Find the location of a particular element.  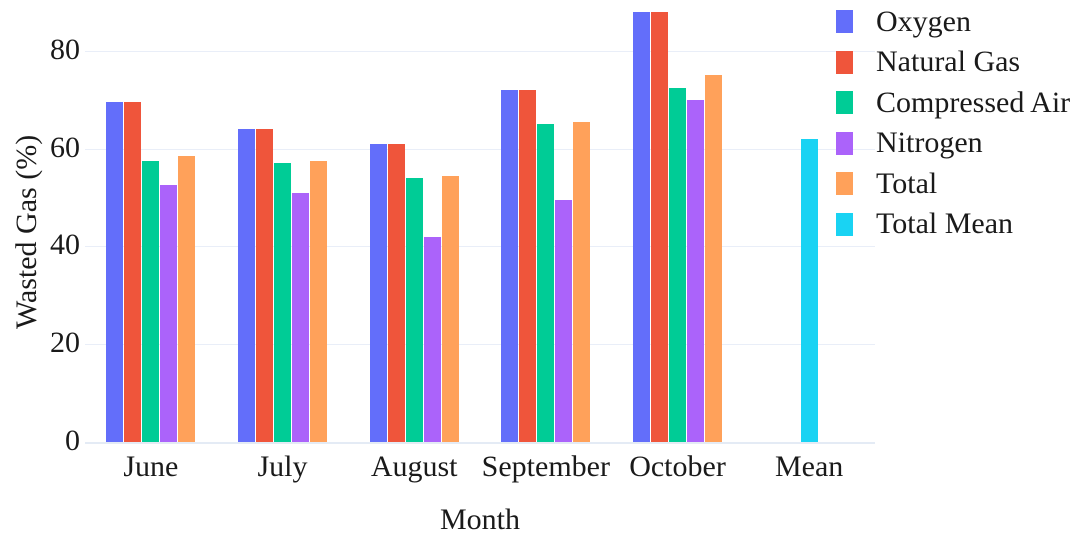

bar-natural-gas-june is located at coordinates (133, 272).